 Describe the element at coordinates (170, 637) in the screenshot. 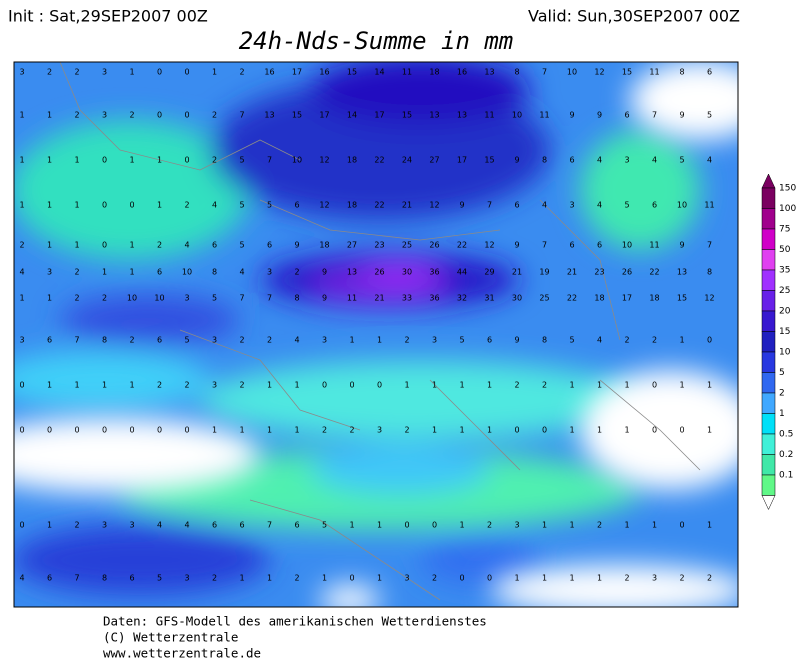

I see `footer-line: (C) Wetterzentrale` at that location.